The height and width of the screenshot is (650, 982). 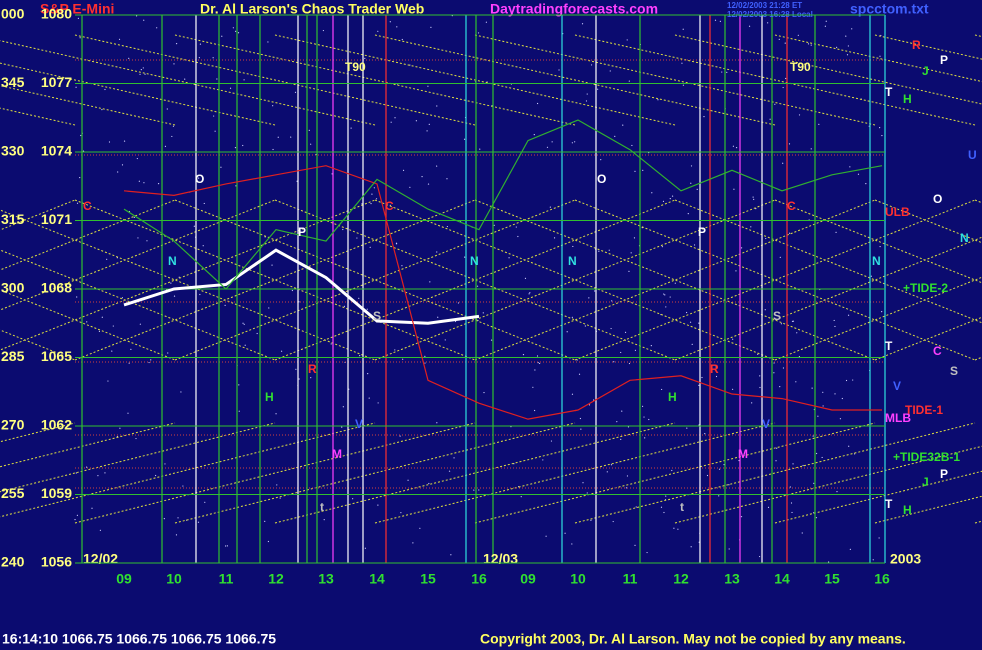 I want to click on x-tick-label: 14, so click(x=377, y=579).